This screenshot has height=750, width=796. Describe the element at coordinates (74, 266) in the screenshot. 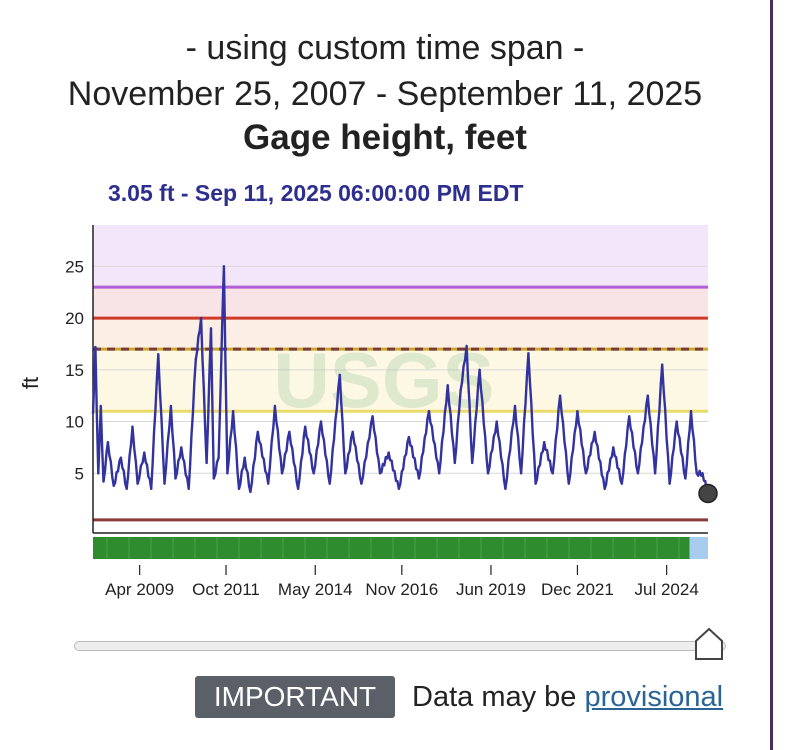

I see `y-tick-label: 25` at that location.